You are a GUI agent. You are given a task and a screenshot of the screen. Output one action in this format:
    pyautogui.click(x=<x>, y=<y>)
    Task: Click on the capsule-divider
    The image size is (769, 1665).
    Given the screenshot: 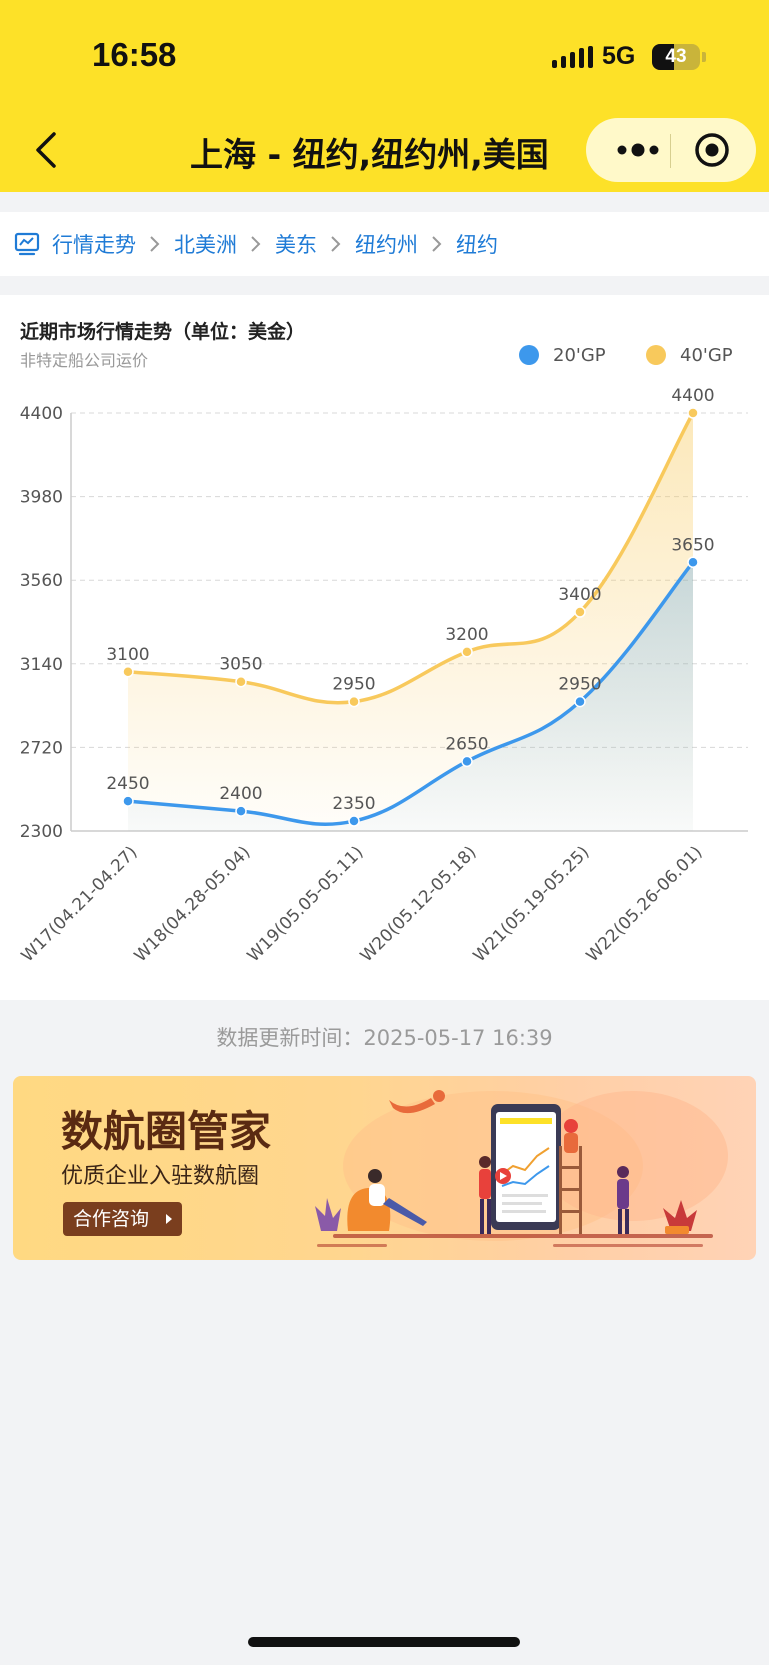 What is the action you would take?
    pyautogui.click(x=670, y=151)
    